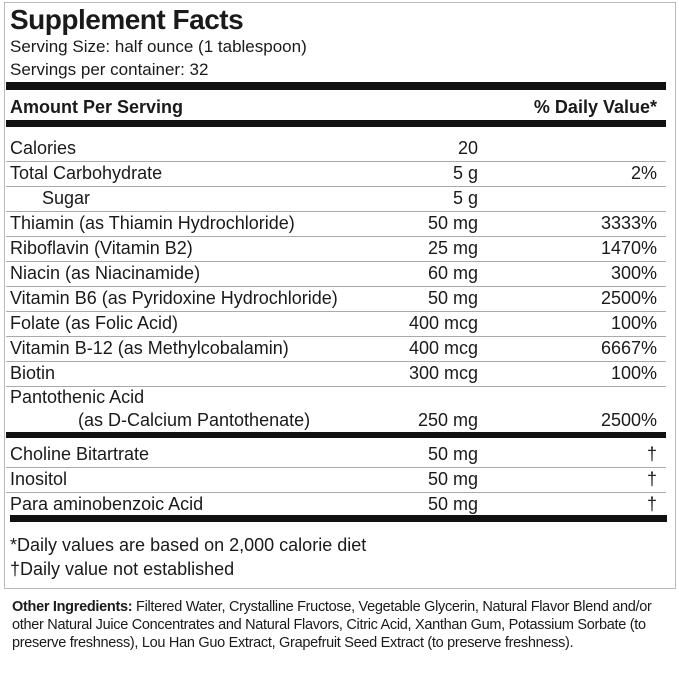  I want to click on nutrient-name: Vitamin B6 (as Pyridoxine Hydrochloride), so click(174, 298).